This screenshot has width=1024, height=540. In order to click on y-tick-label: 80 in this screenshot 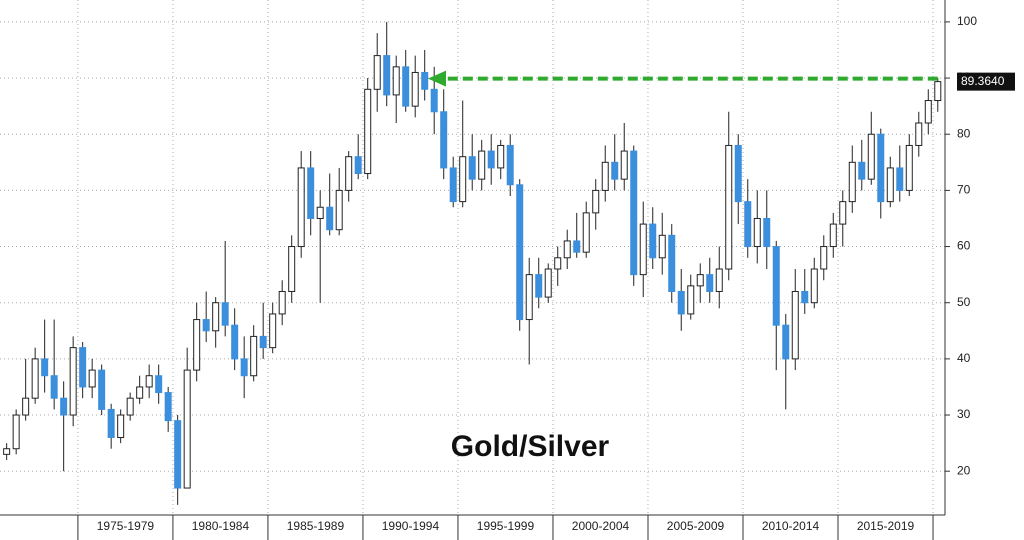, I will do `click(964, 133)`.